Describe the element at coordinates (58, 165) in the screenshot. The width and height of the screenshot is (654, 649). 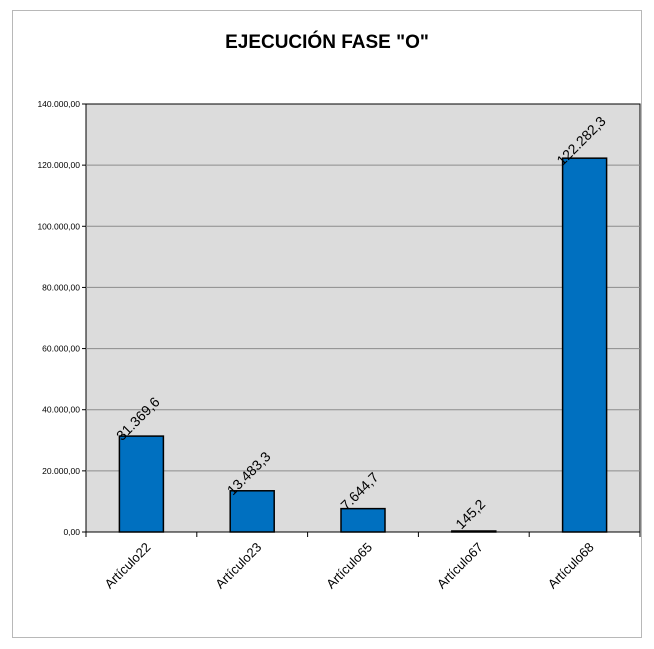
I see `y-tick-label: 120.000,00` at that location.